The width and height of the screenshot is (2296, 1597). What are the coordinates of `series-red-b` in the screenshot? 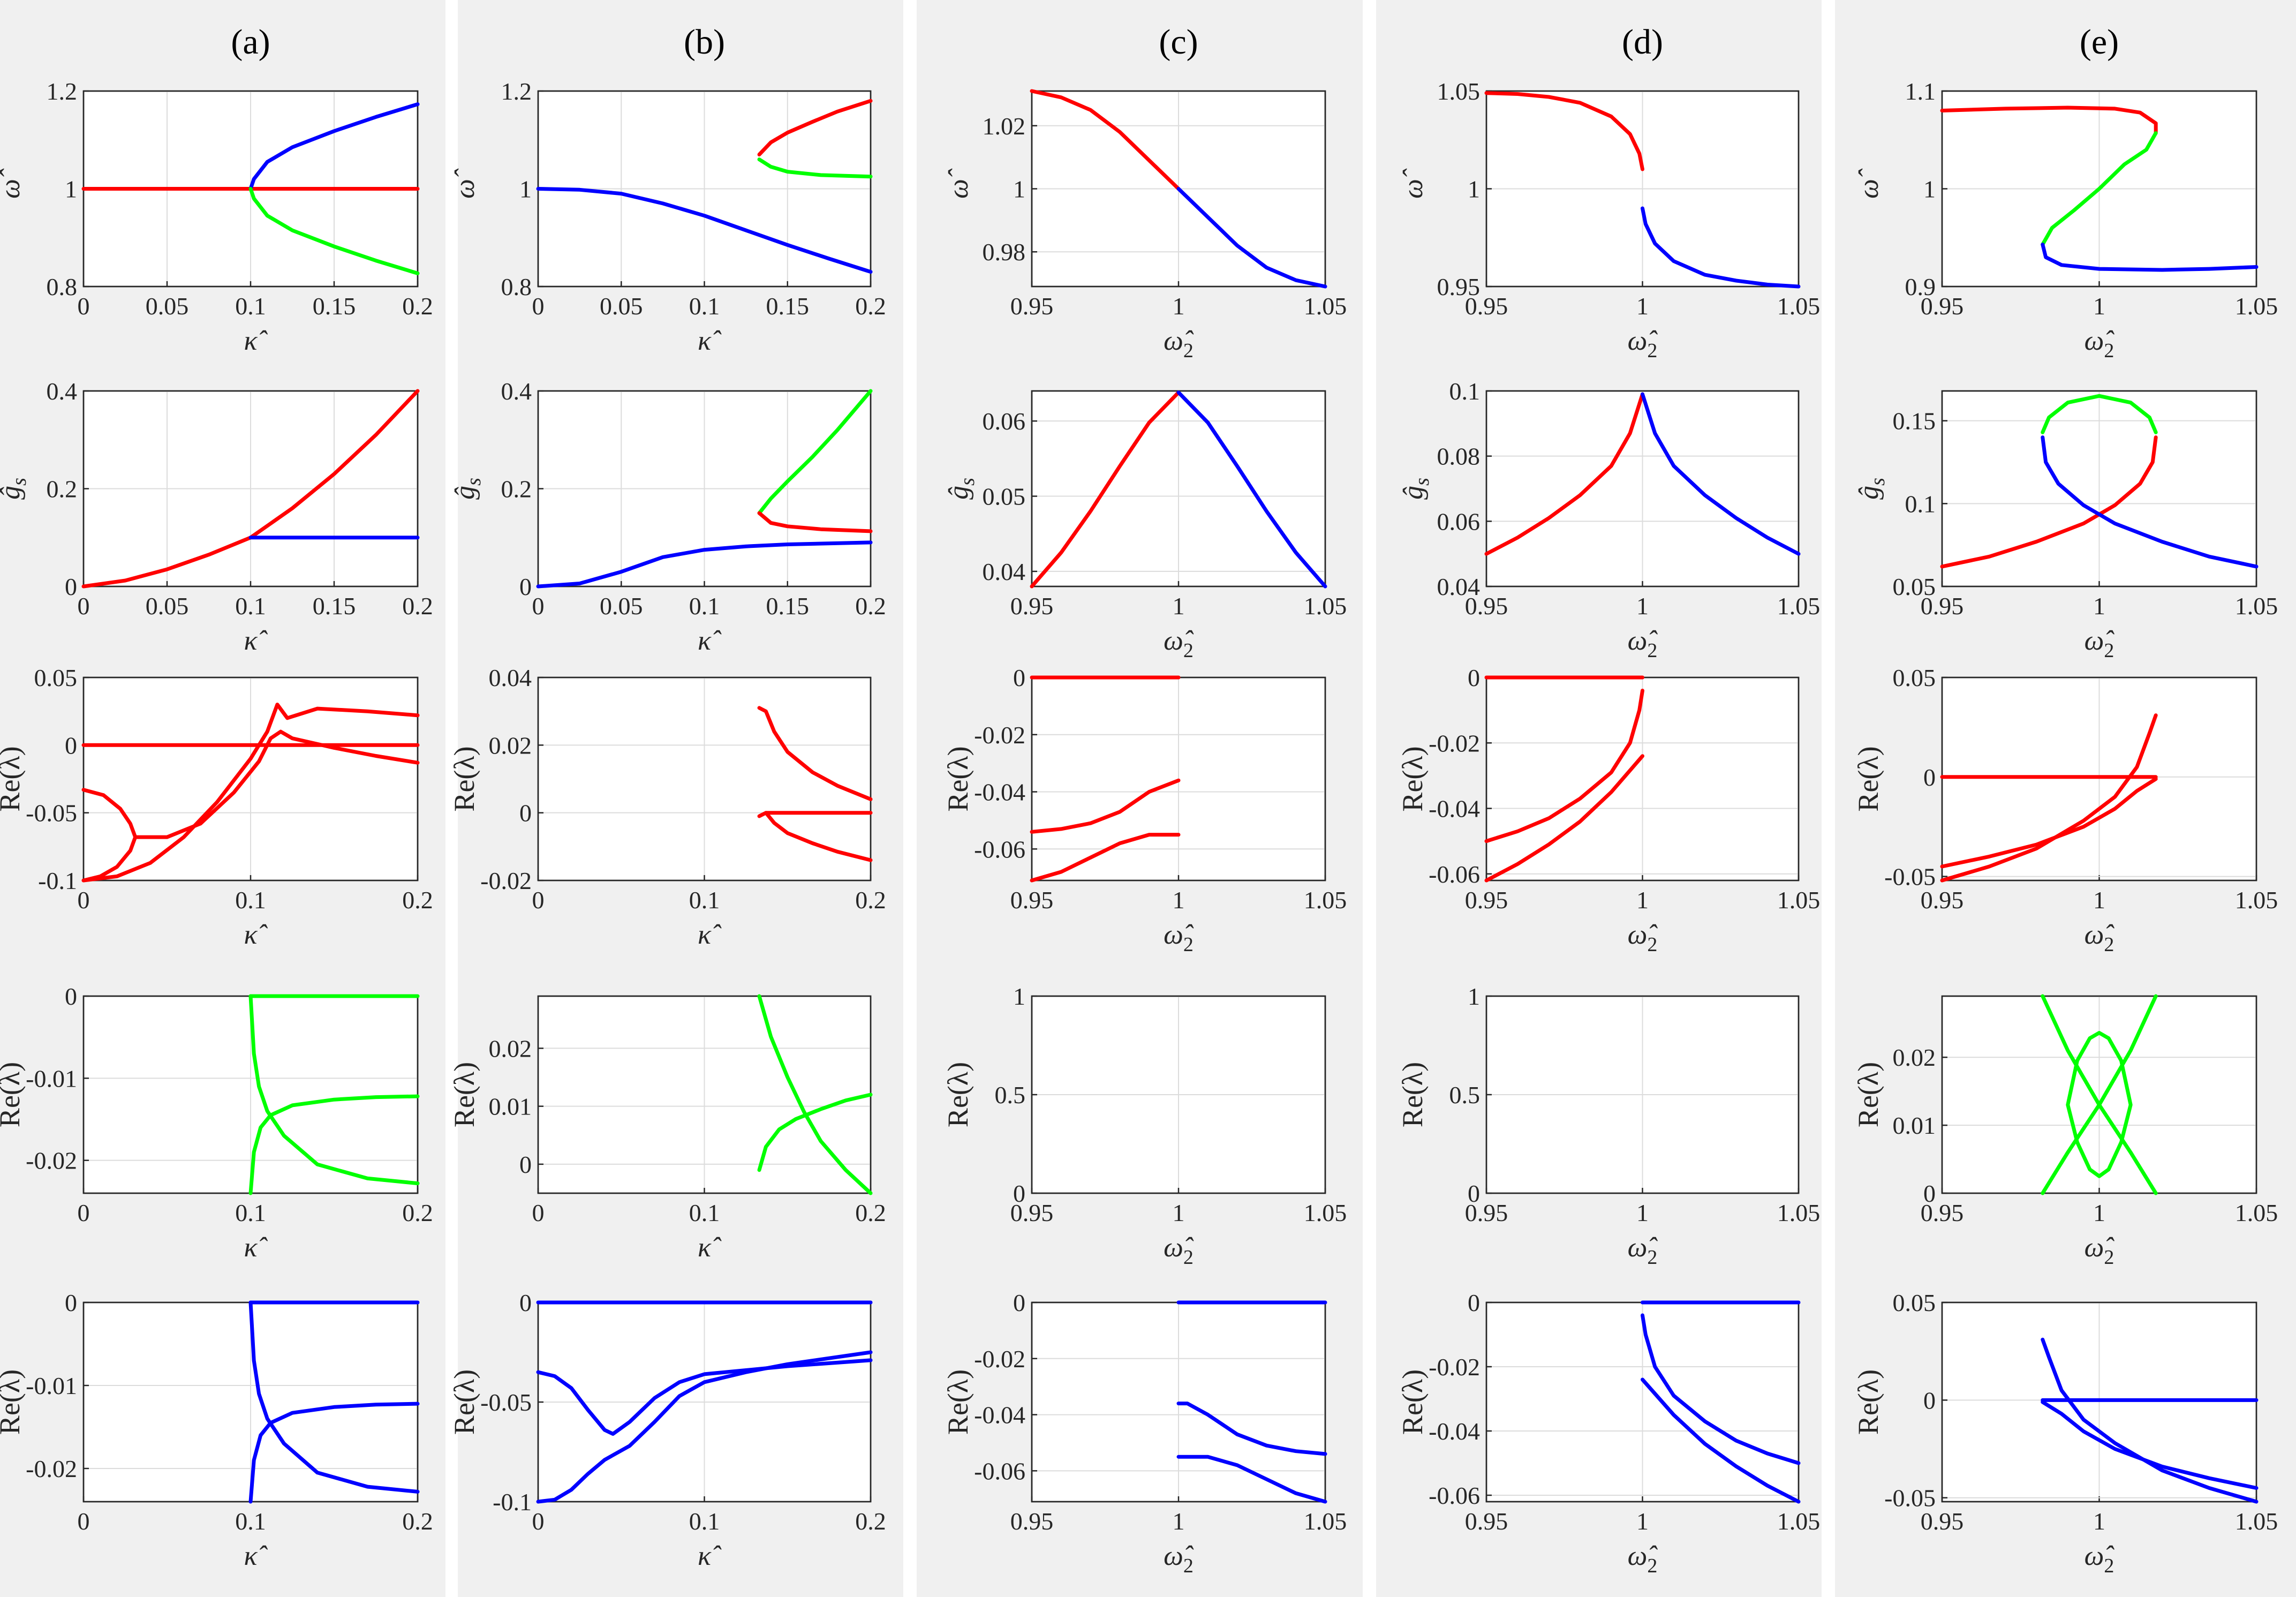 It's located at (276, 784).